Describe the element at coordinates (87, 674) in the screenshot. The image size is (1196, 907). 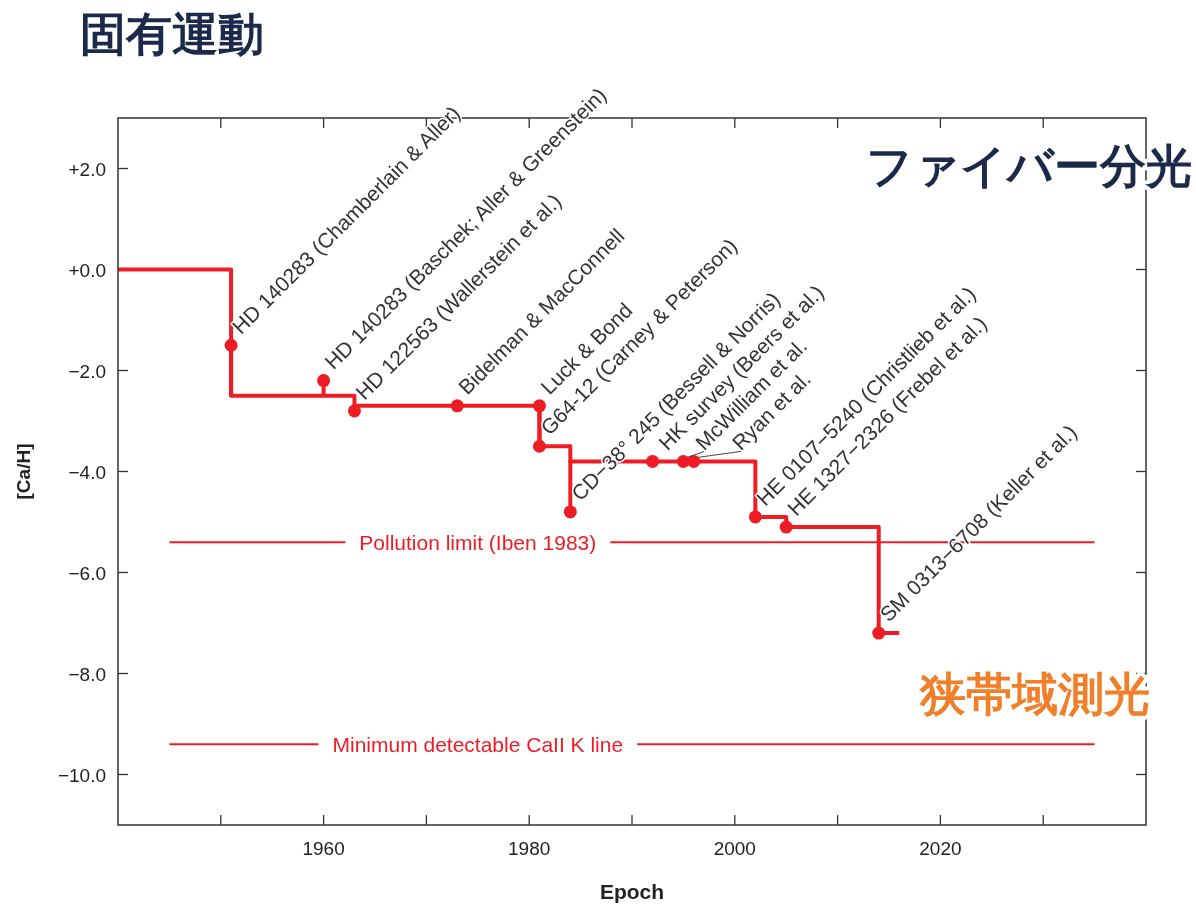
I see `y-tick-label: −8.0` at that location.